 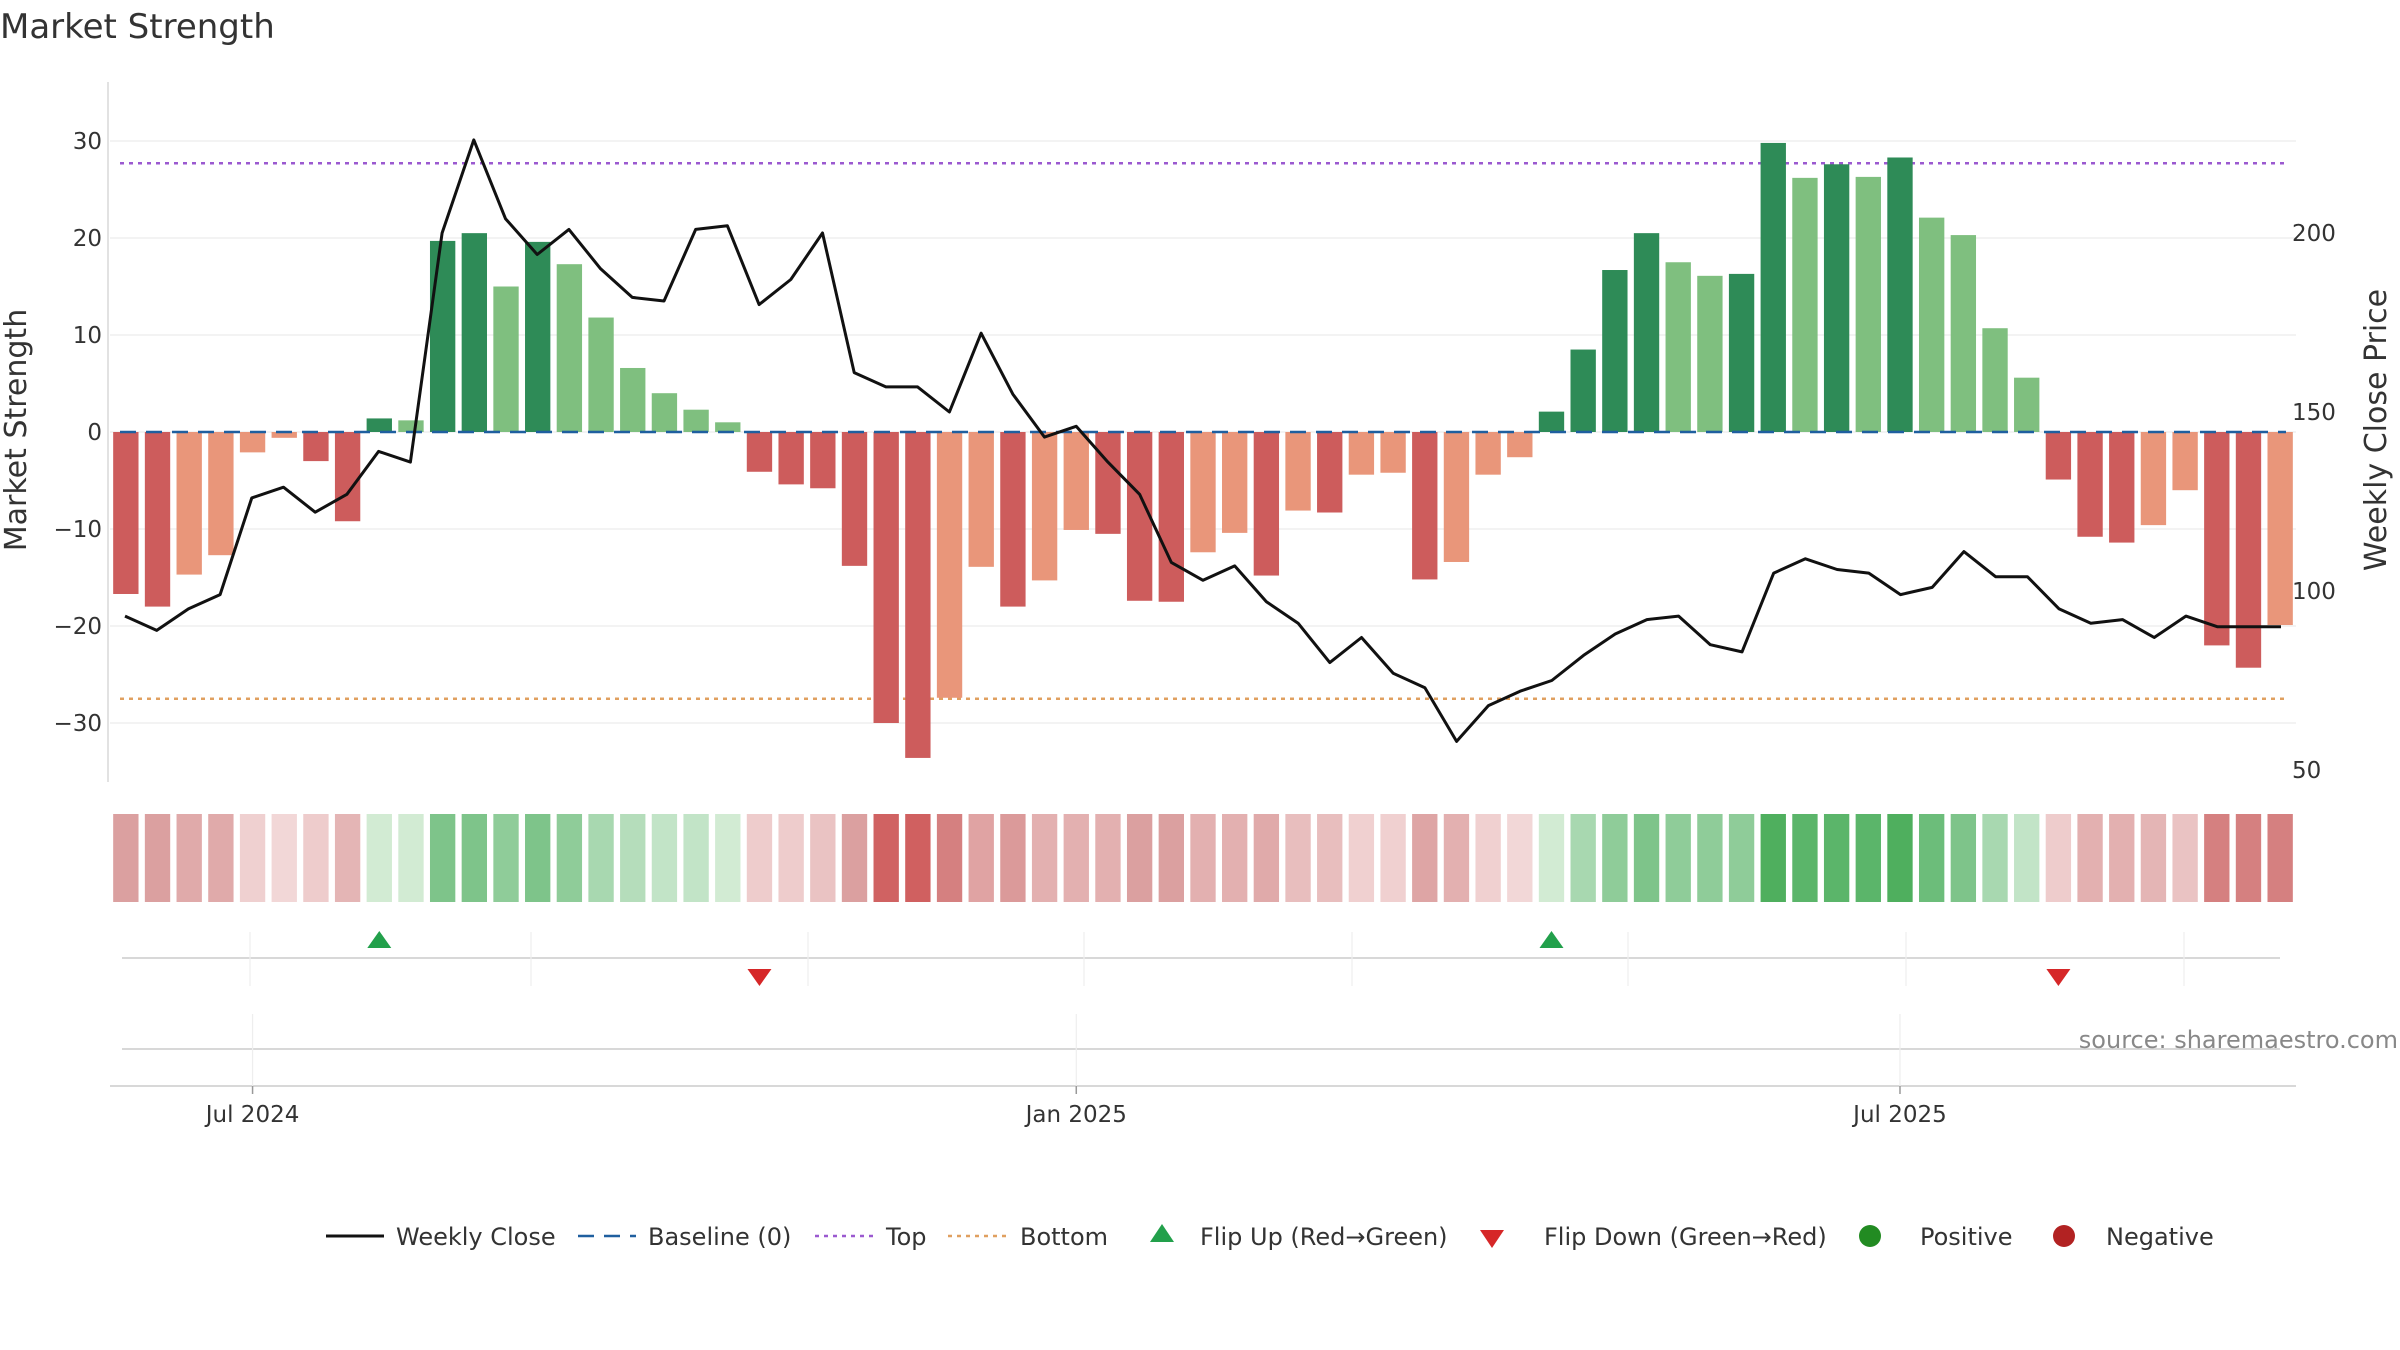 What do you see at coordinates (759, 977) in the screenshot?
I see `flip-down-marker` at bounding box center [759, 977].